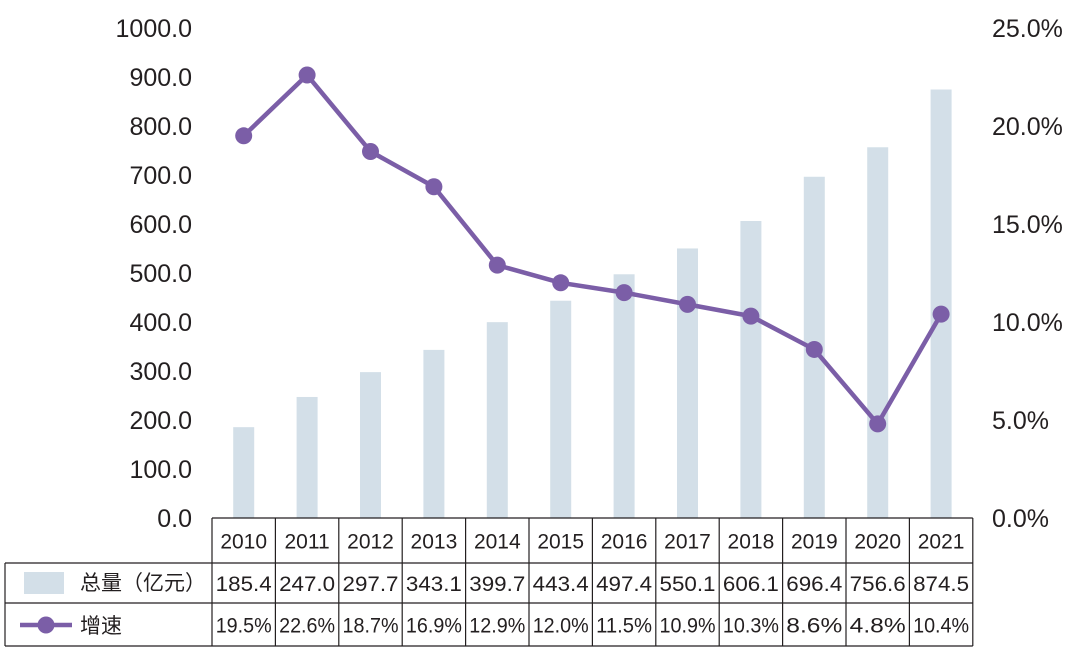 The height and width of the screenshot is (648, 1077). What do you see at coordinates (624, 396) in the screenshot?
I see `bar-2016` at bounding box center [624, 396].